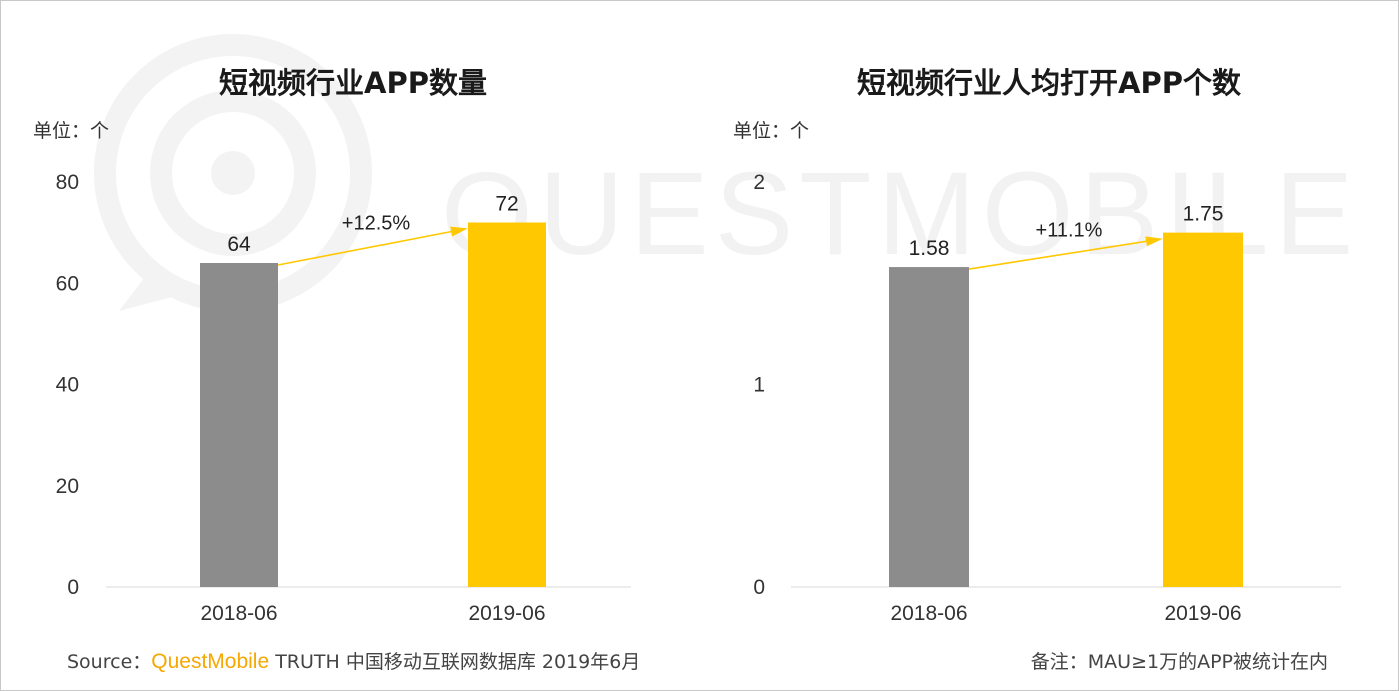 This screenshot has height=691, width=1399. I want to click on chart-left-unit: 单位：个, so click(71, 131).